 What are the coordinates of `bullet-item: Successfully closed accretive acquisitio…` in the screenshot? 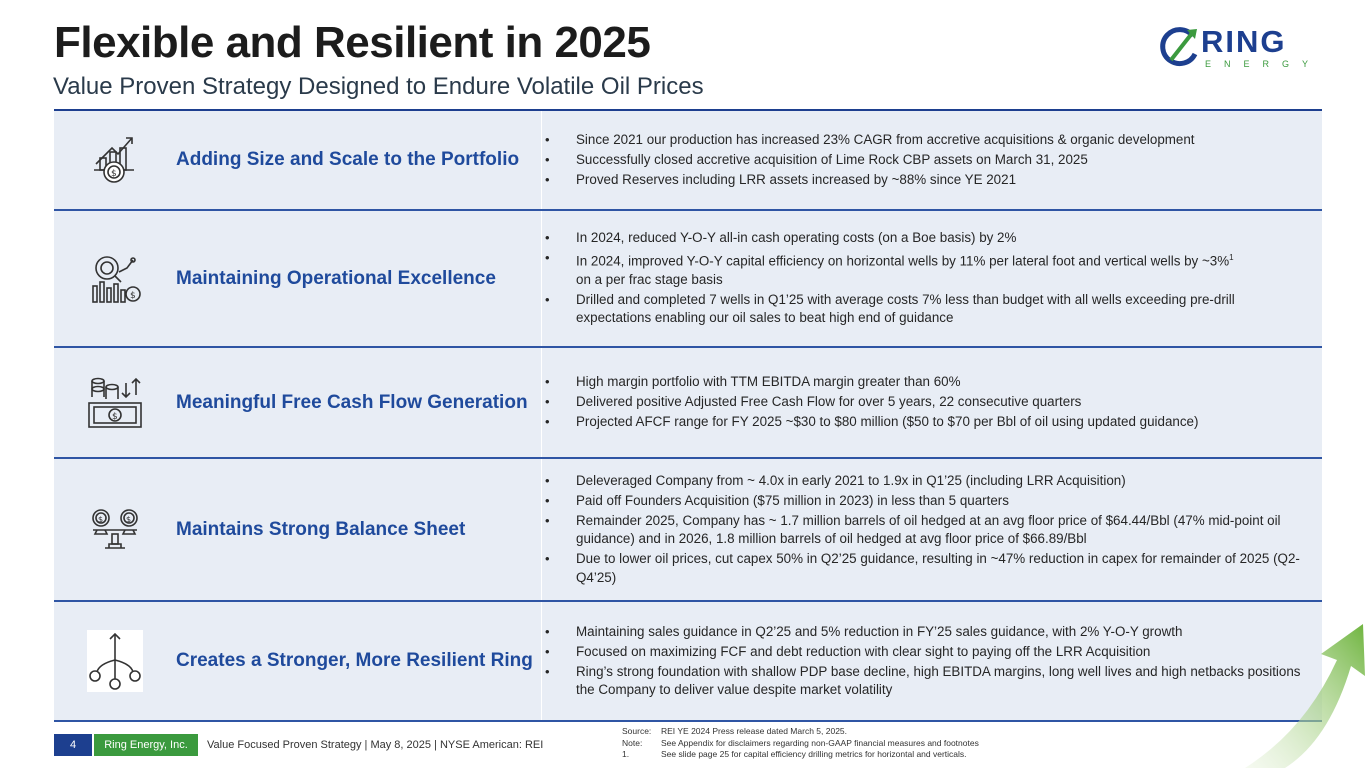 It's located at (925, 160).